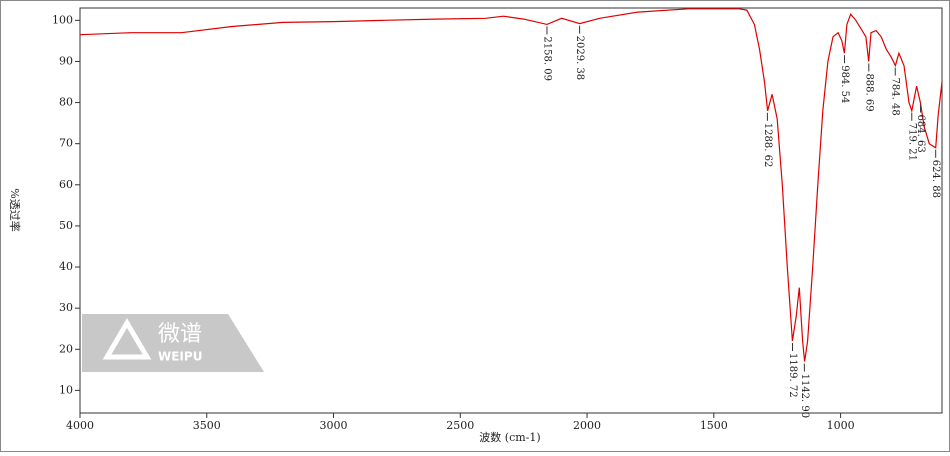  What do you see at coordinates (579, 58) in the screenshot?
I see `peak-label: 2029. 38` at bounding box center [579, 58].